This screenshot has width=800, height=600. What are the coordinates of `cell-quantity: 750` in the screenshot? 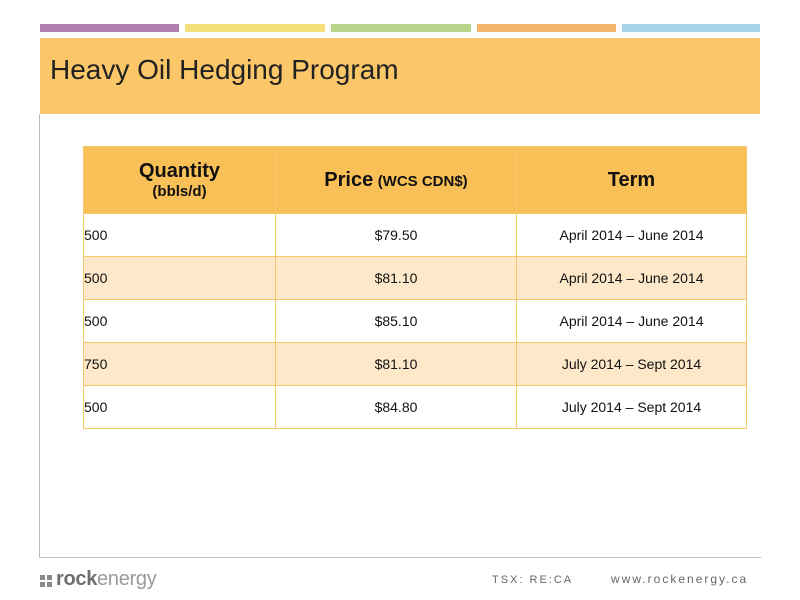 It's located at (179, 364).